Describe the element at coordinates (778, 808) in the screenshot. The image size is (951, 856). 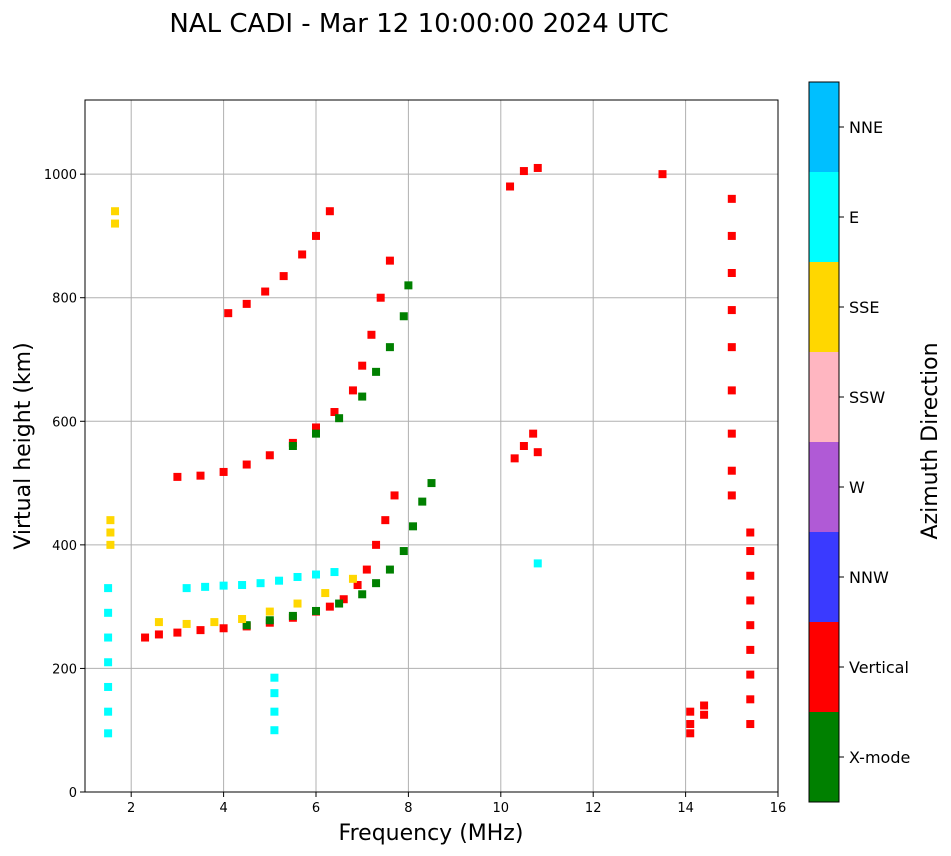
I see `x-tick-label: 16` at that location.